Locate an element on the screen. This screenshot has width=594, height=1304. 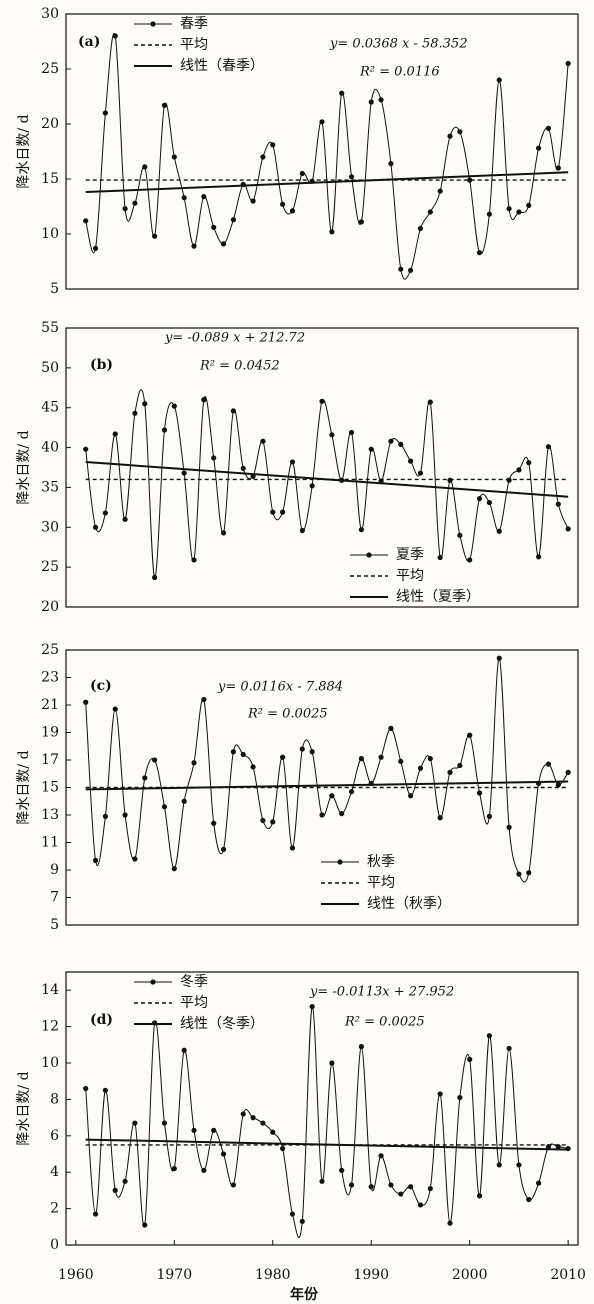
y-tick-label: 2 is located at coordinates (54, 1209).